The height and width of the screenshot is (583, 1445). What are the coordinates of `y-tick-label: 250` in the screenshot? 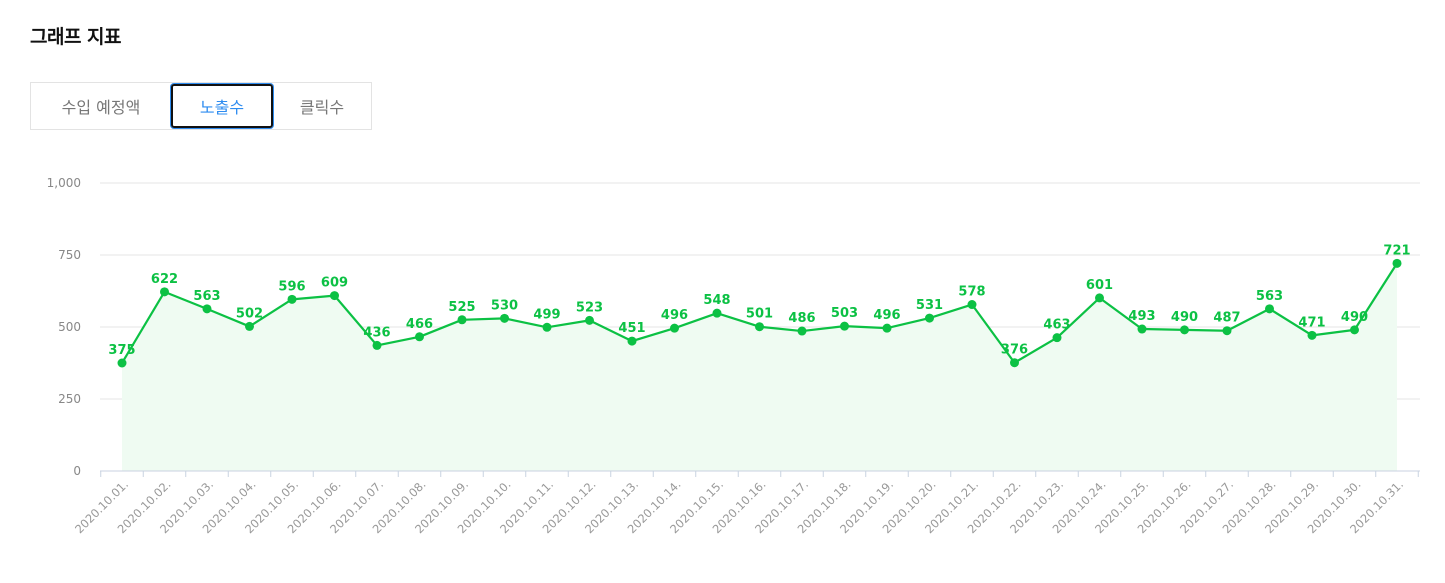 It's located at (69, 399).